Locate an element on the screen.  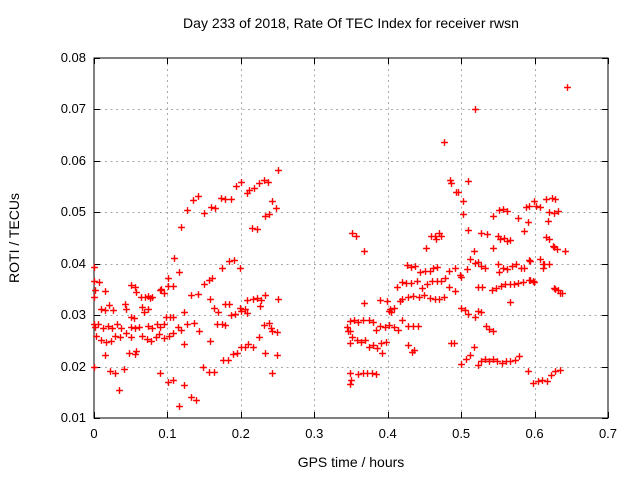
y-tick-label: 0.02 is located at coordinates (73, 366).